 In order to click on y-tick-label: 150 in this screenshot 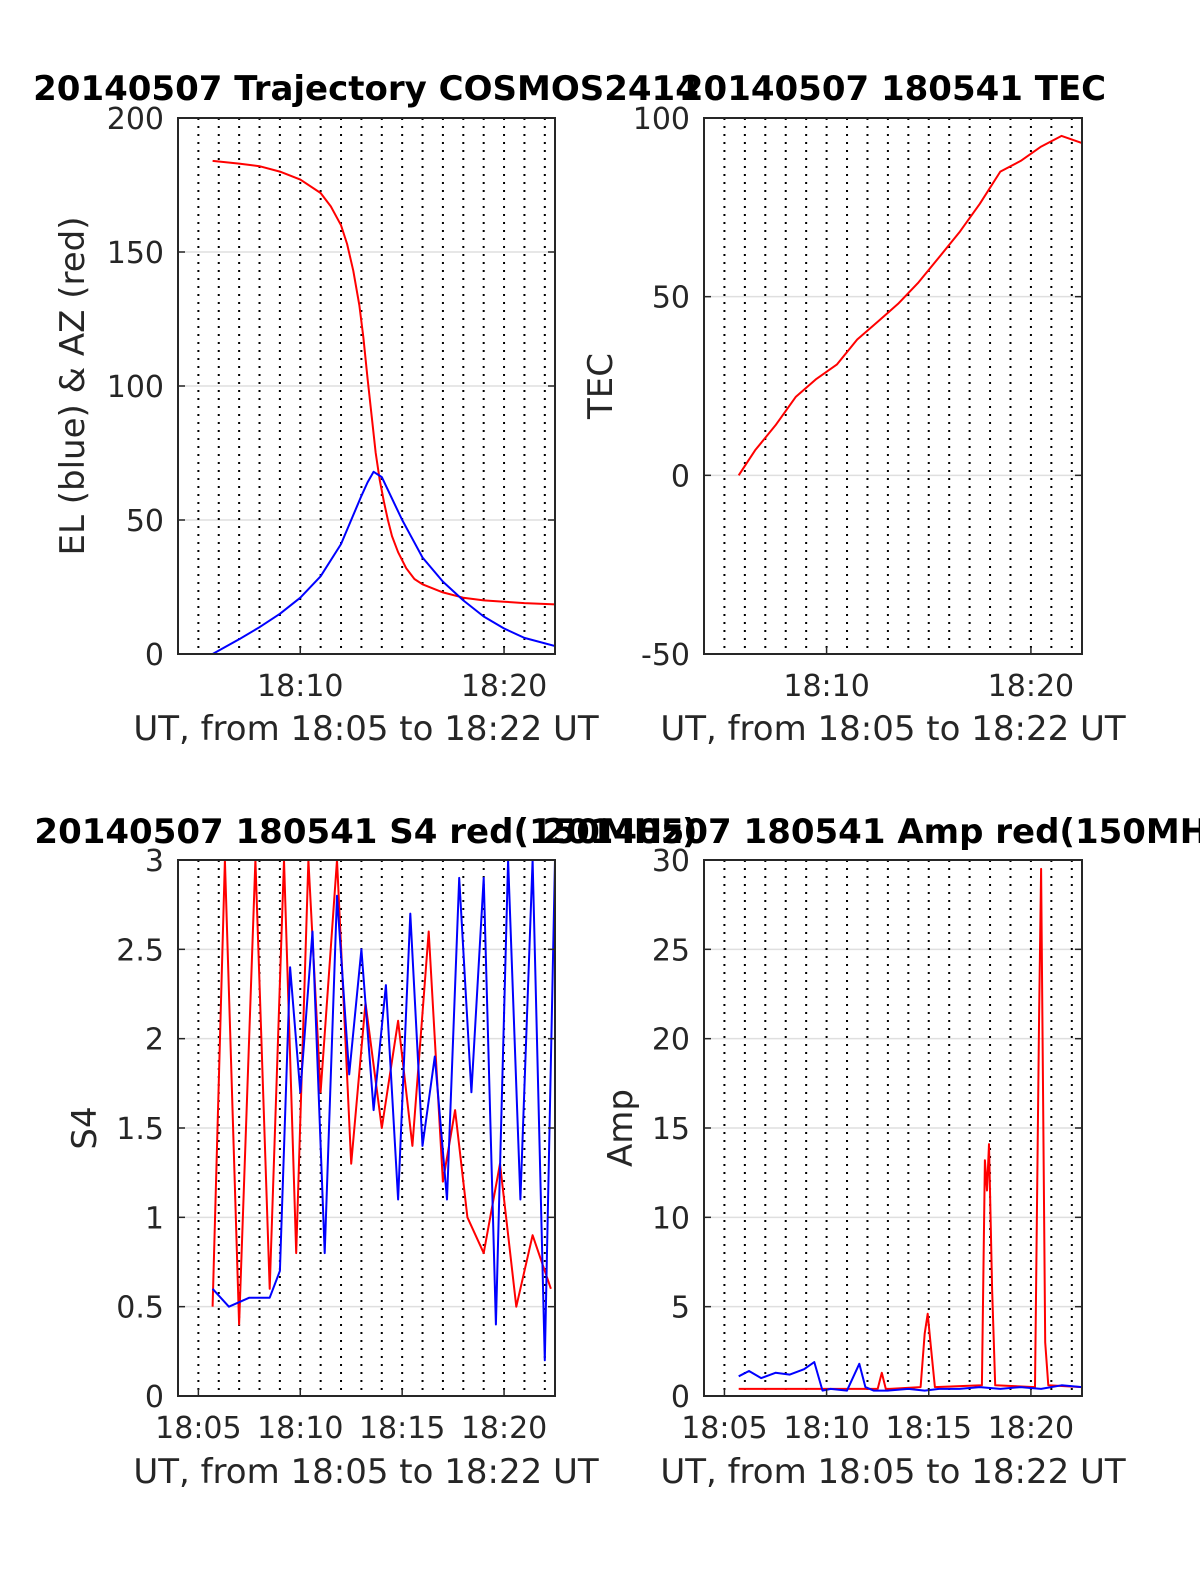, I will do `click(135, 253)`.